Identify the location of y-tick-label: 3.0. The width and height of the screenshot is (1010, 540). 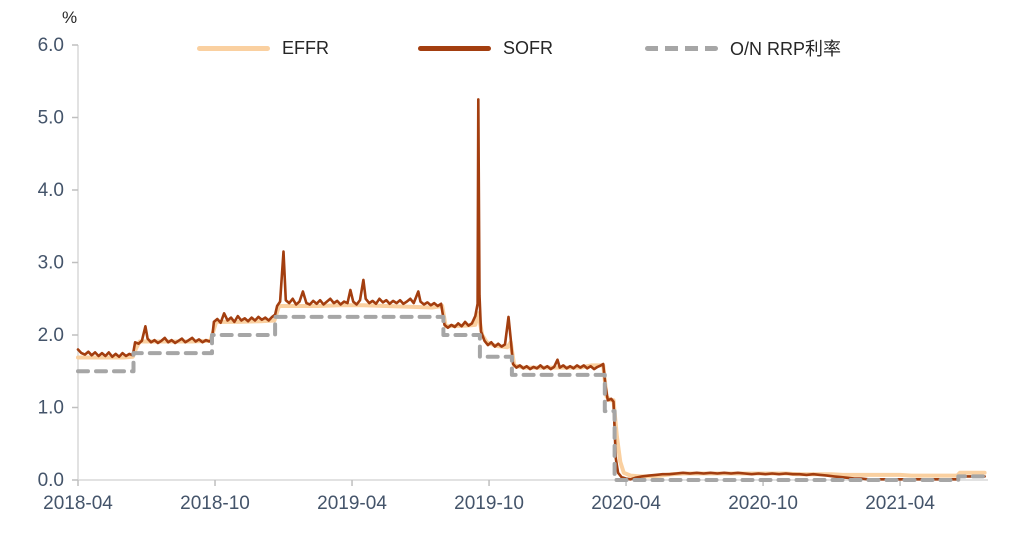
(51, 263).